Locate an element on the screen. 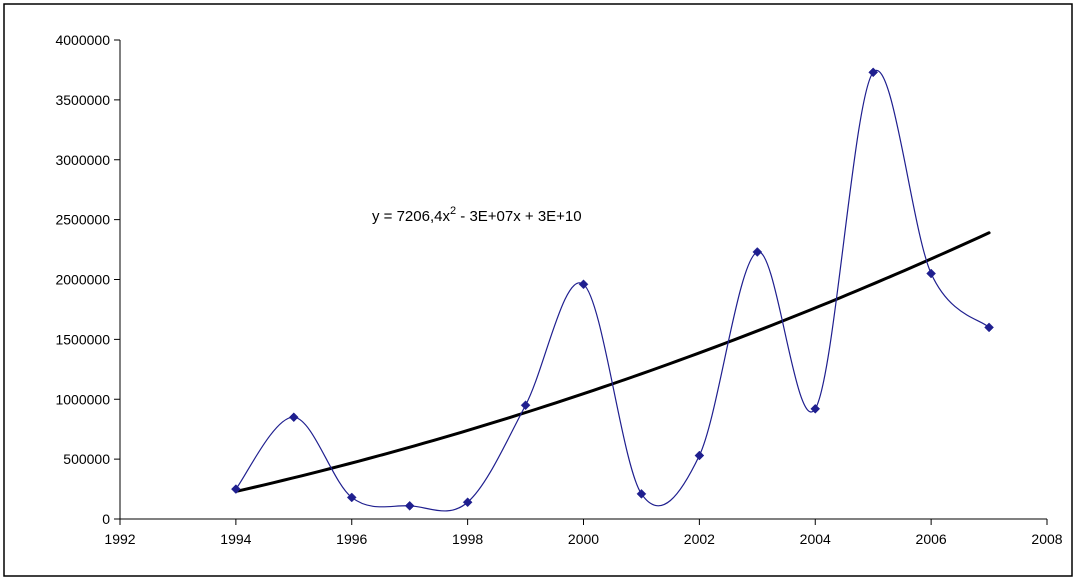  y-tick-label: 1500000 is located at coordinates (82, 339).